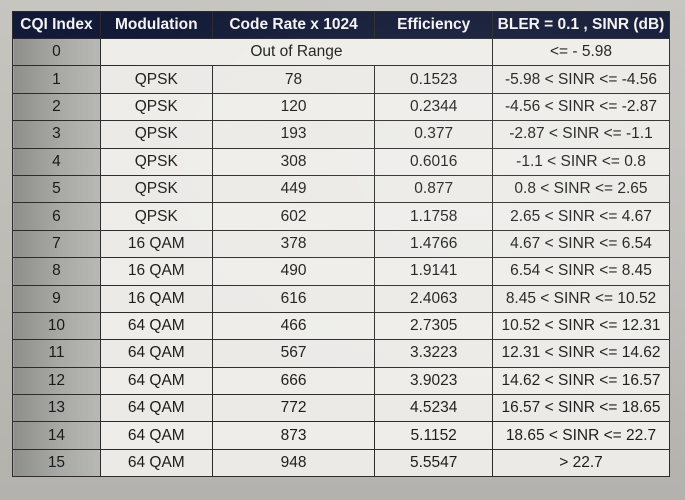  I want to click on table-row: 6 QPSK 602 1.1758 2.65 < SINR <= 4.67, so click(341, 216).